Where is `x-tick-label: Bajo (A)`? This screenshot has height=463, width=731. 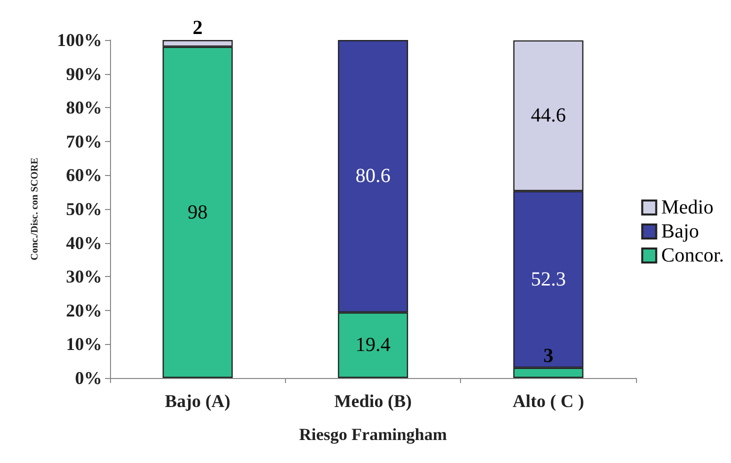 x-tick-label: Bajo (A) is located at coordinates (197, 401).